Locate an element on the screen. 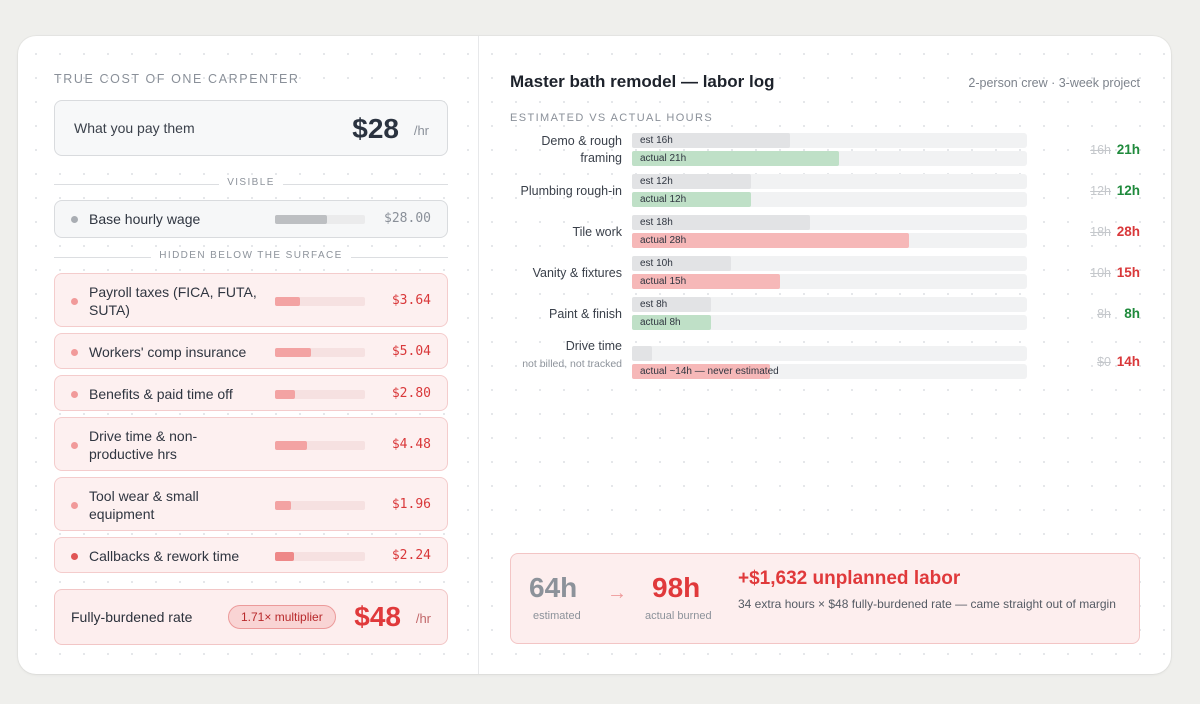 This screenshot has width=1200, height=704. estimate-bar-track: est 12h is located at coordinates (829, 181).